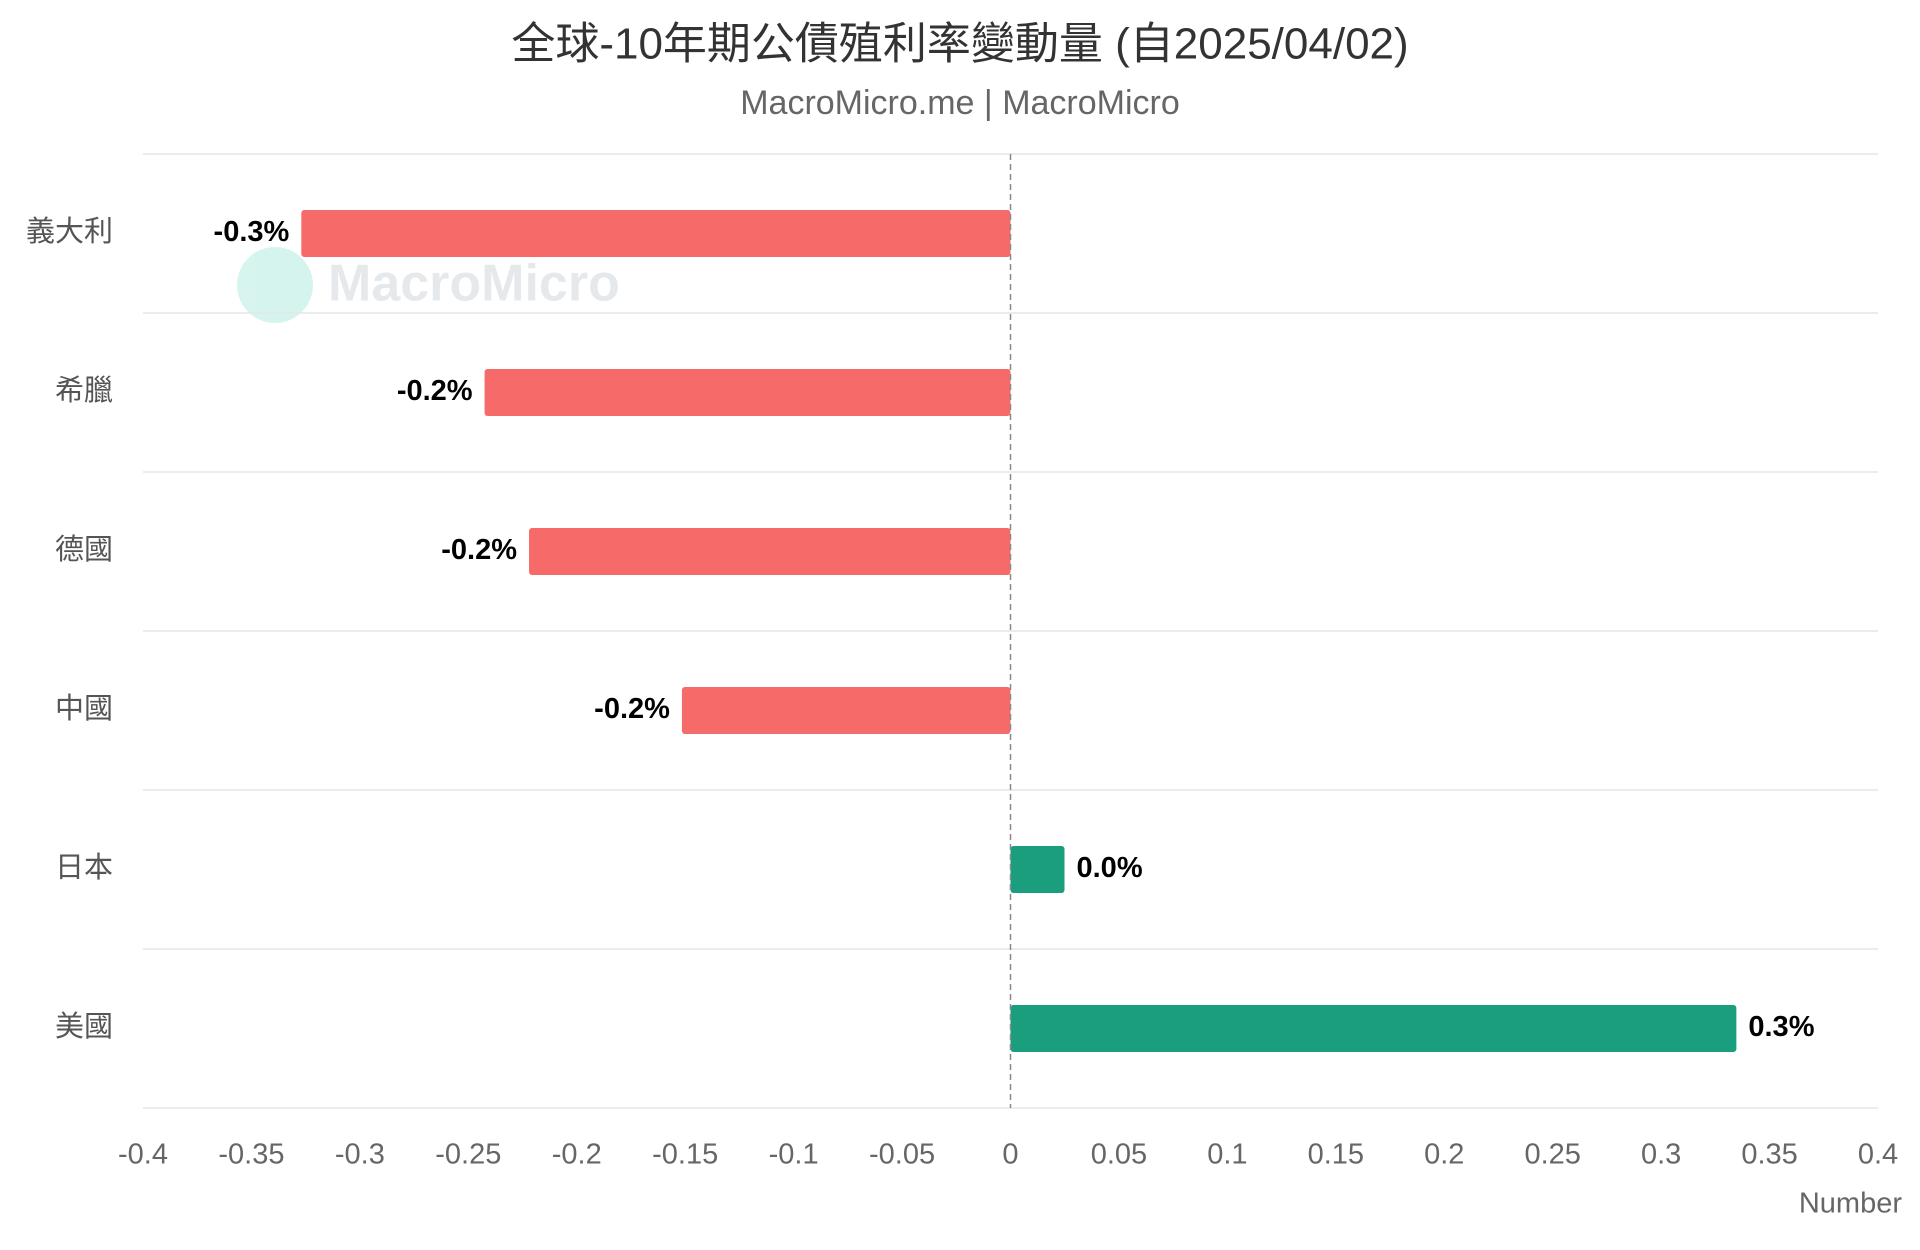 This screenshot has width=1920, height=1250. What do you see at coordinates (1336, 1155) in the screenshot?
I see `x-tick-label: 0.15` at bounding box center [1336, 1155].